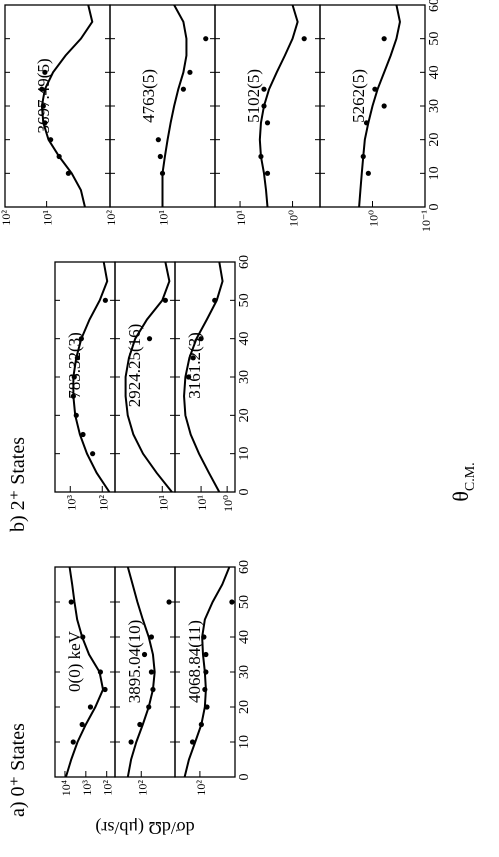 This screenshot has height=857, width=499. Describe the element at coordinates (66, 788) in the screenshot. I see `y-tick-label: 10⁴` at that location.